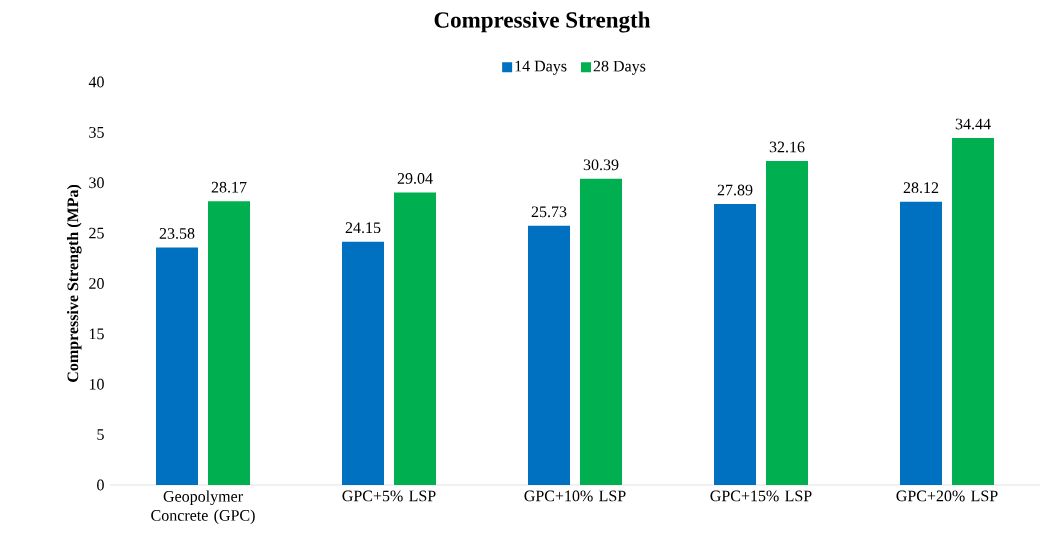 The image size is (1045, 546). I want to click on x-tick-label: GPC+15% LSP, so click(761, 496).